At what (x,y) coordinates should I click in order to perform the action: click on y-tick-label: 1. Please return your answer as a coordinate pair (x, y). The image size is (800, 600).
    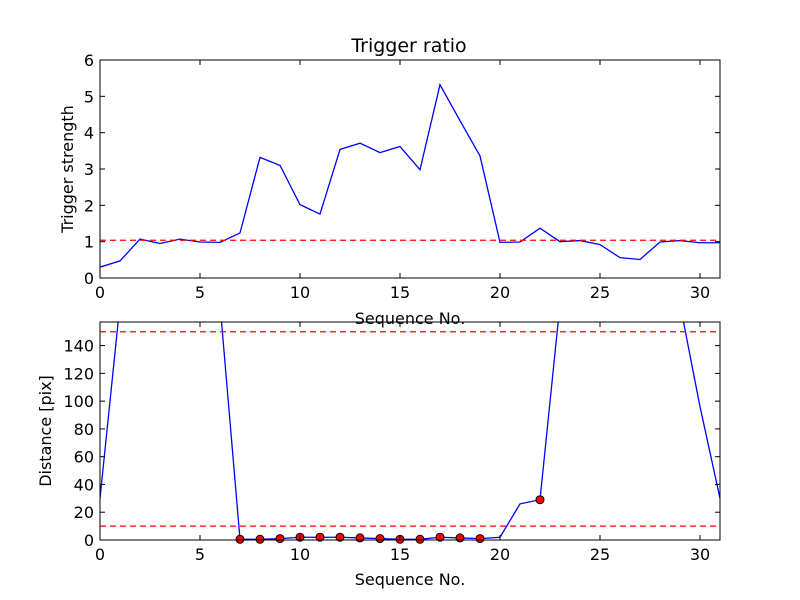
    Looking at the image, I should click on (89, 242).